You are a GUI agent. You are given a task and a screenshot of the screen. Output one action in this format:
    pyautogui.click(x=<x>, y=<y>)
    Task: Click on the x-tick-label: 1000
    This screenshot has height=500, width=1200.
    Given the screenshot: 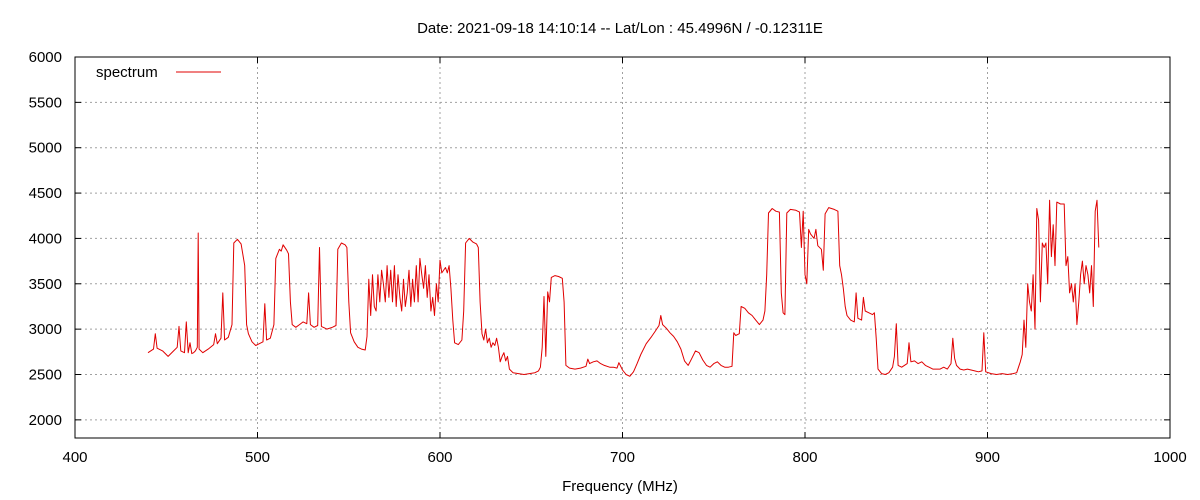 What is the action you would take?
    pyautogui.click(x=1169, y=457)
    